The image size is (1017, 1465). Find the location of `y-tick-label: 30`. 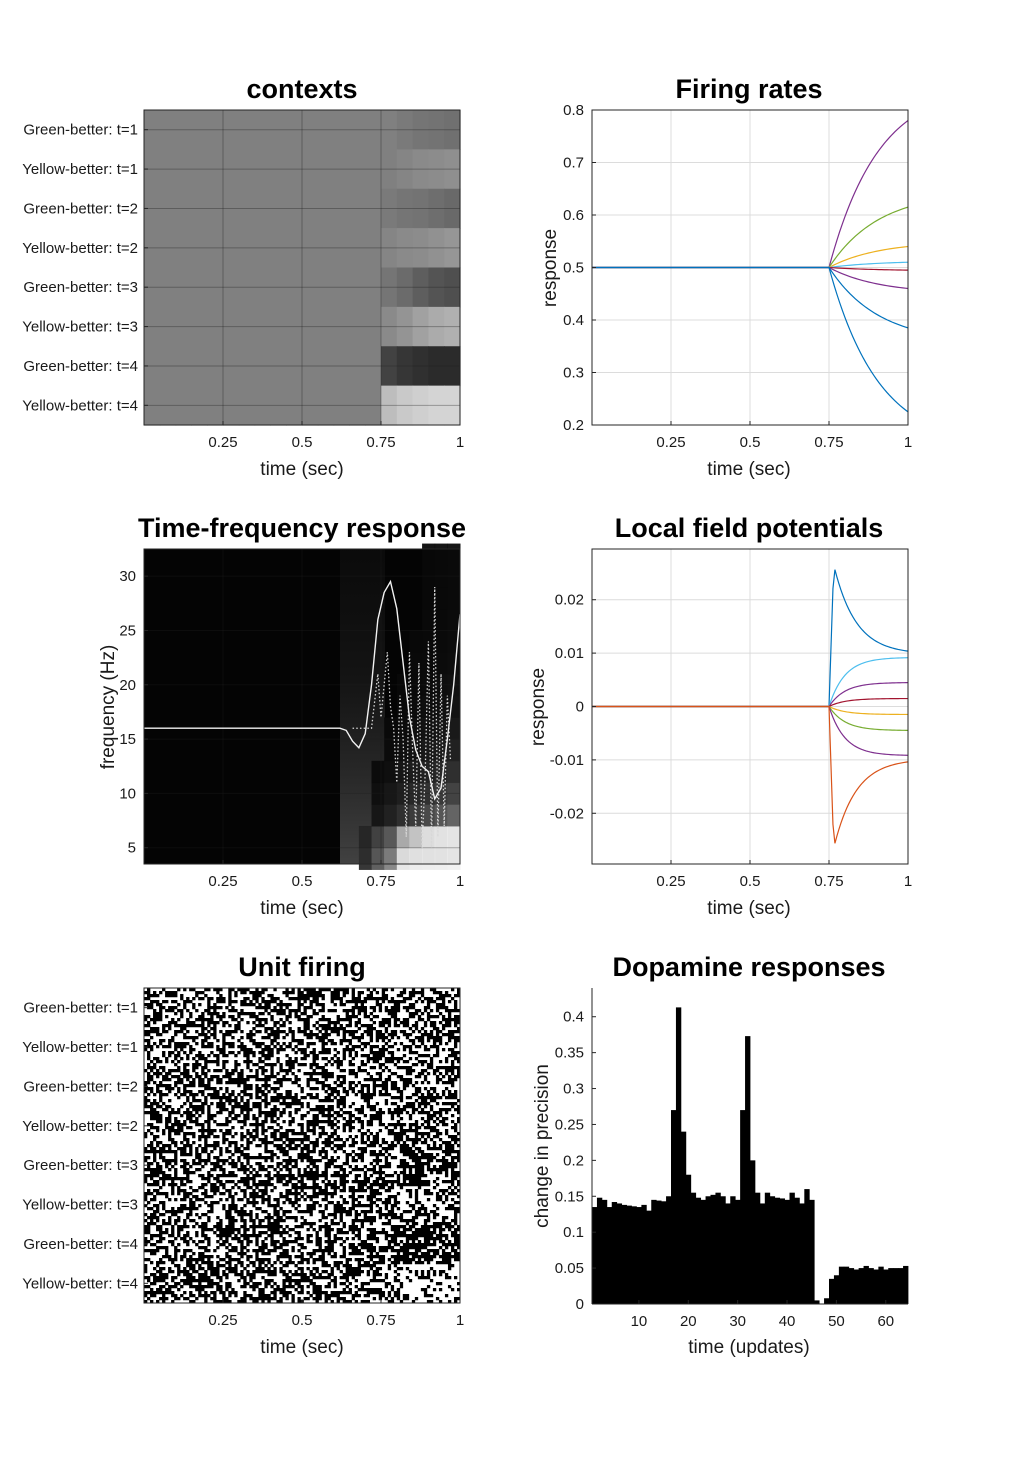

y-tick-label: 30 is located at coordinates (127, 576).